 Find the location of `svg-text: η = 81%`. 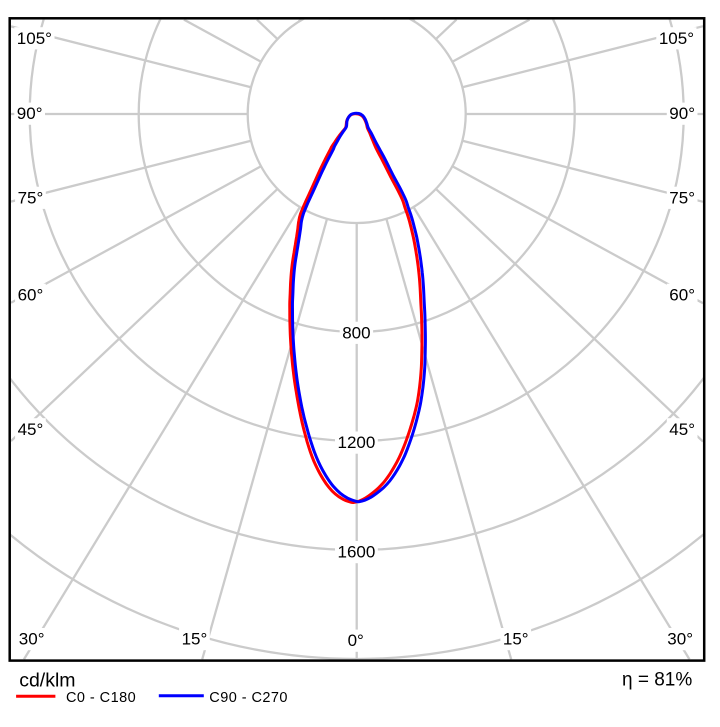

svg-text: η = 81% is located at coordinates (657, 679).